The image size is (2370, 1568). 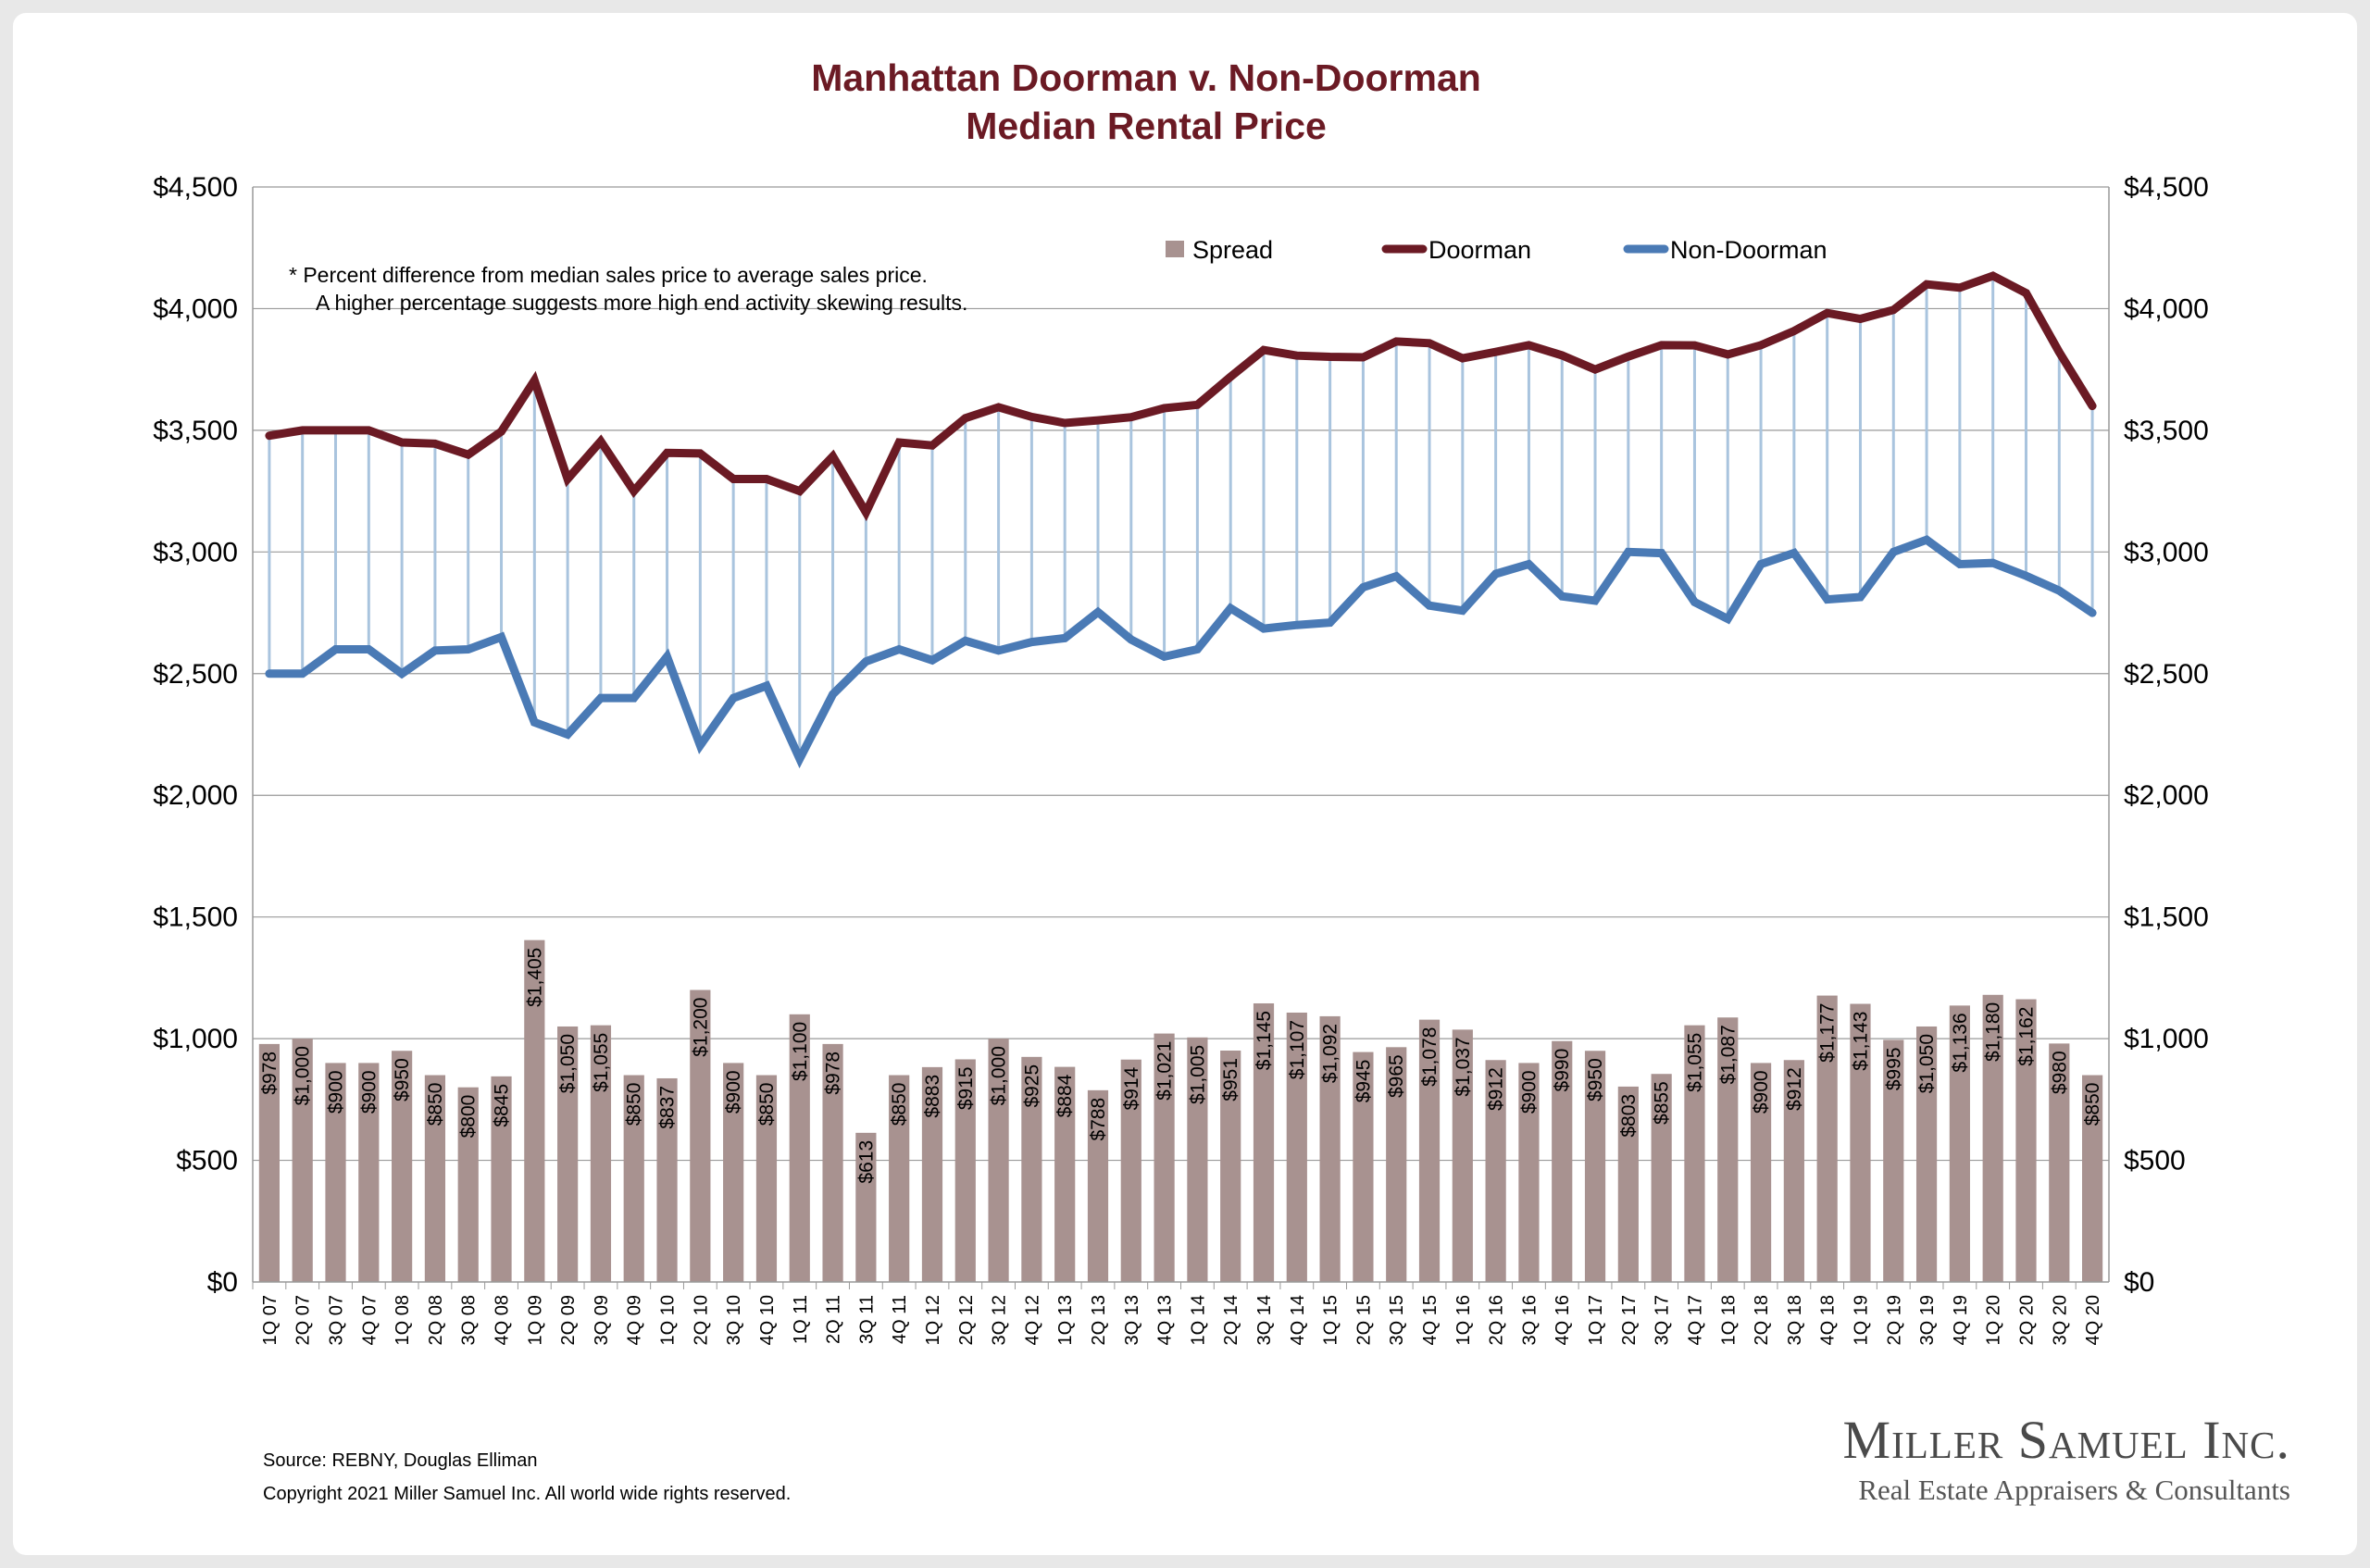 I want to click on brand-tagline: Real Estate Appraisers & Consultants, so click(x=2074, y=1490).